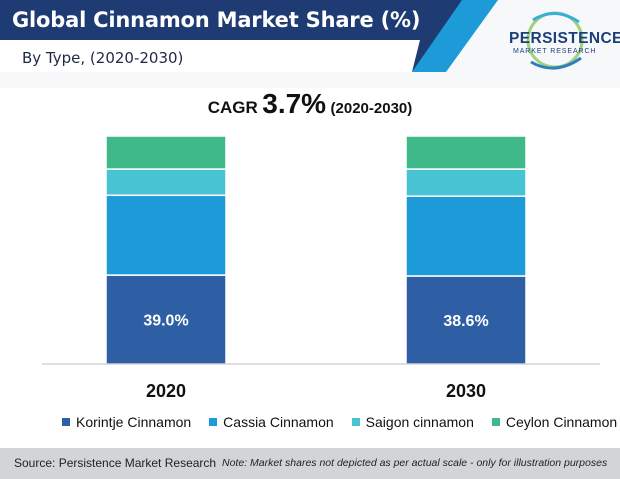  Describe the element at coordinates (166, 182) in the screenshot. I see `bar-2020-saigon-cinnamon` at that location.